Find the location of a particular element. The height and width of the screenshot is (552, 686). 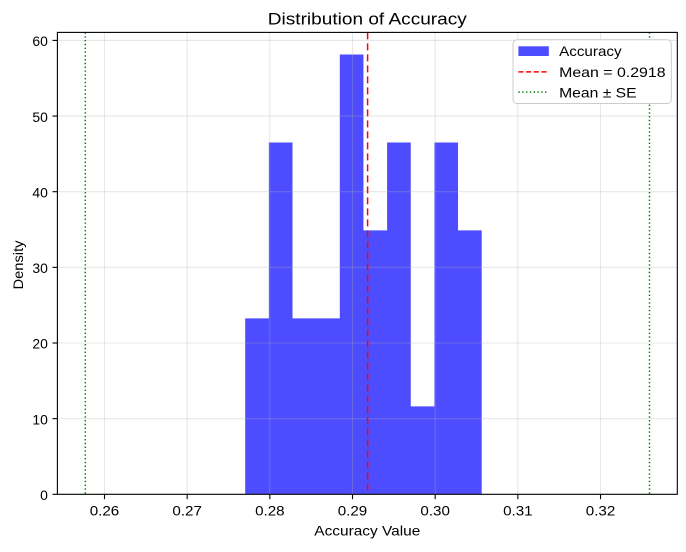

svg-text: Accuracy Value is located at coordinates (367, 530).